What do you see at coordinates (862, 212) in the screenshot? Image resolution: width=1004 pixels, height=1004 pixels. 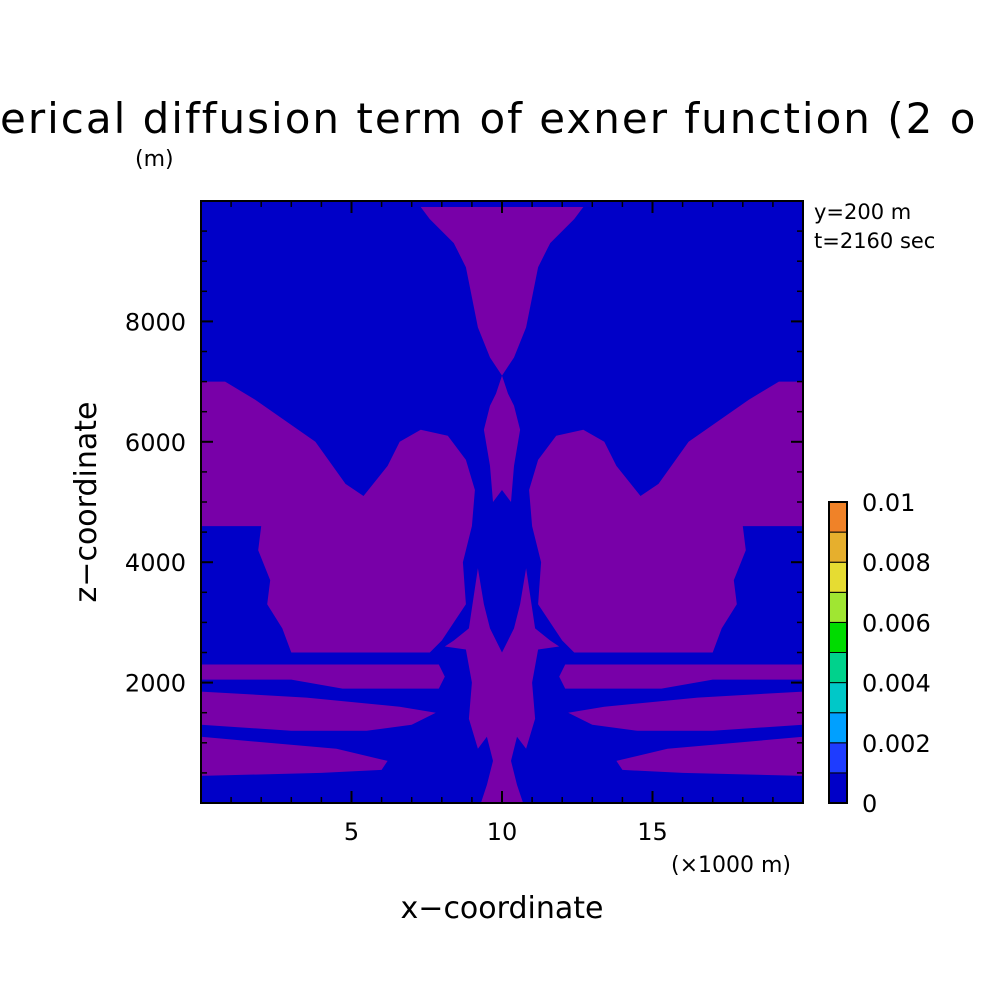 I see `annotation-y: y=200 m` at bounding box center [862, 212].